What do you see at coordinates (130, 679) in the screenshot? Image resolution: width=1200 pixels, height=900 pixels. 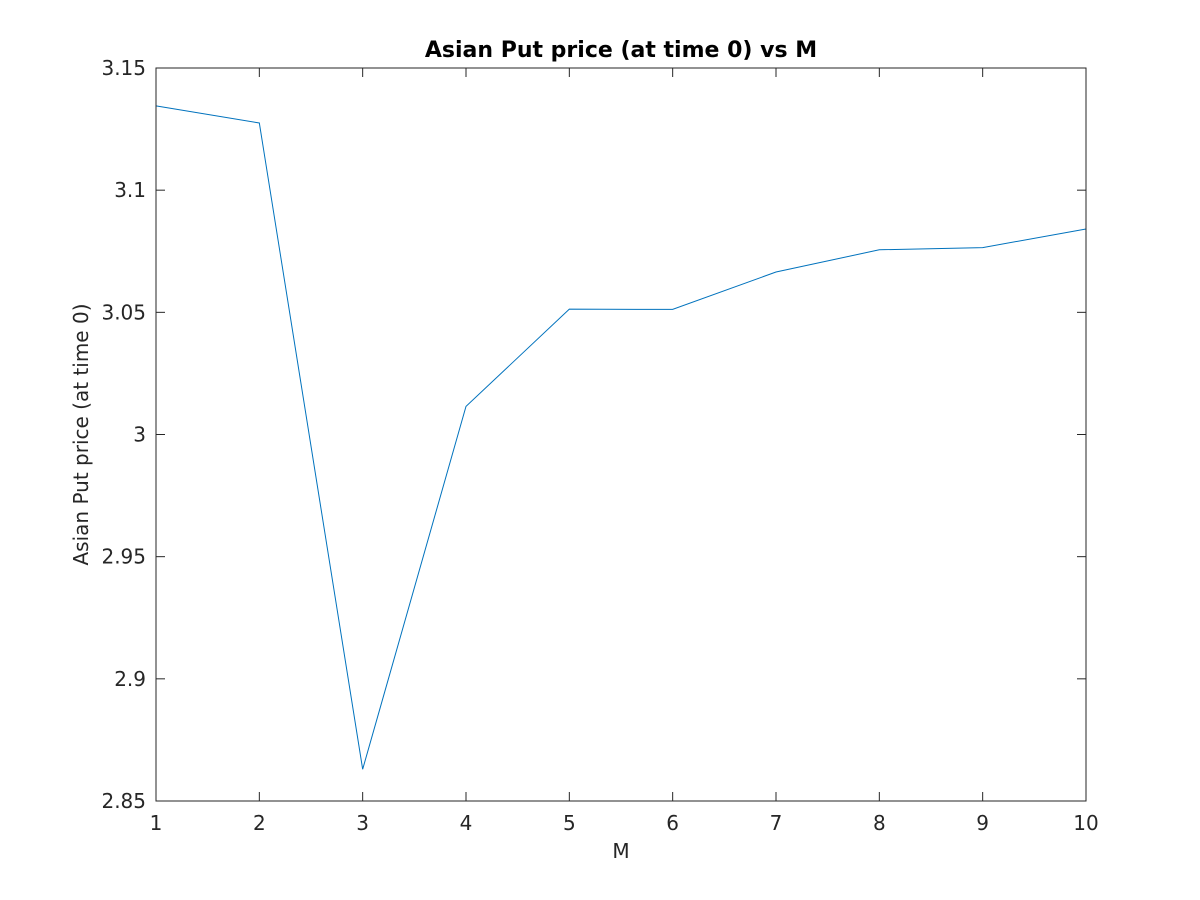 I see `y-tick-label: 2.9` at bounding box center [130, 679].